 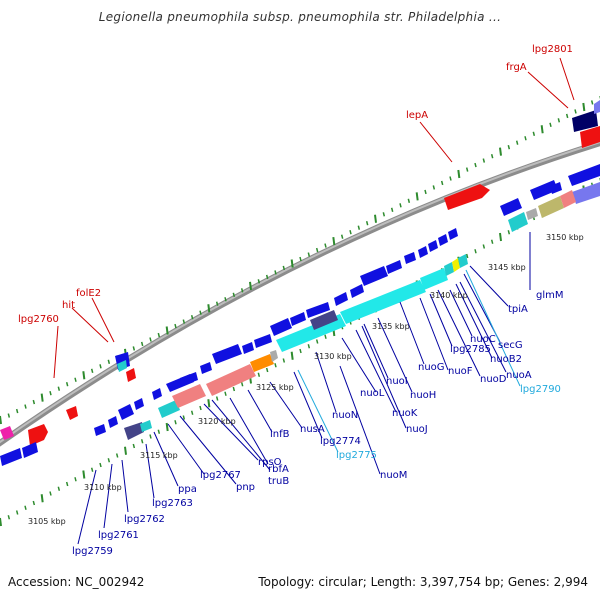 I want to click on gene-label: lpg2759, so click(x=92, y=551).